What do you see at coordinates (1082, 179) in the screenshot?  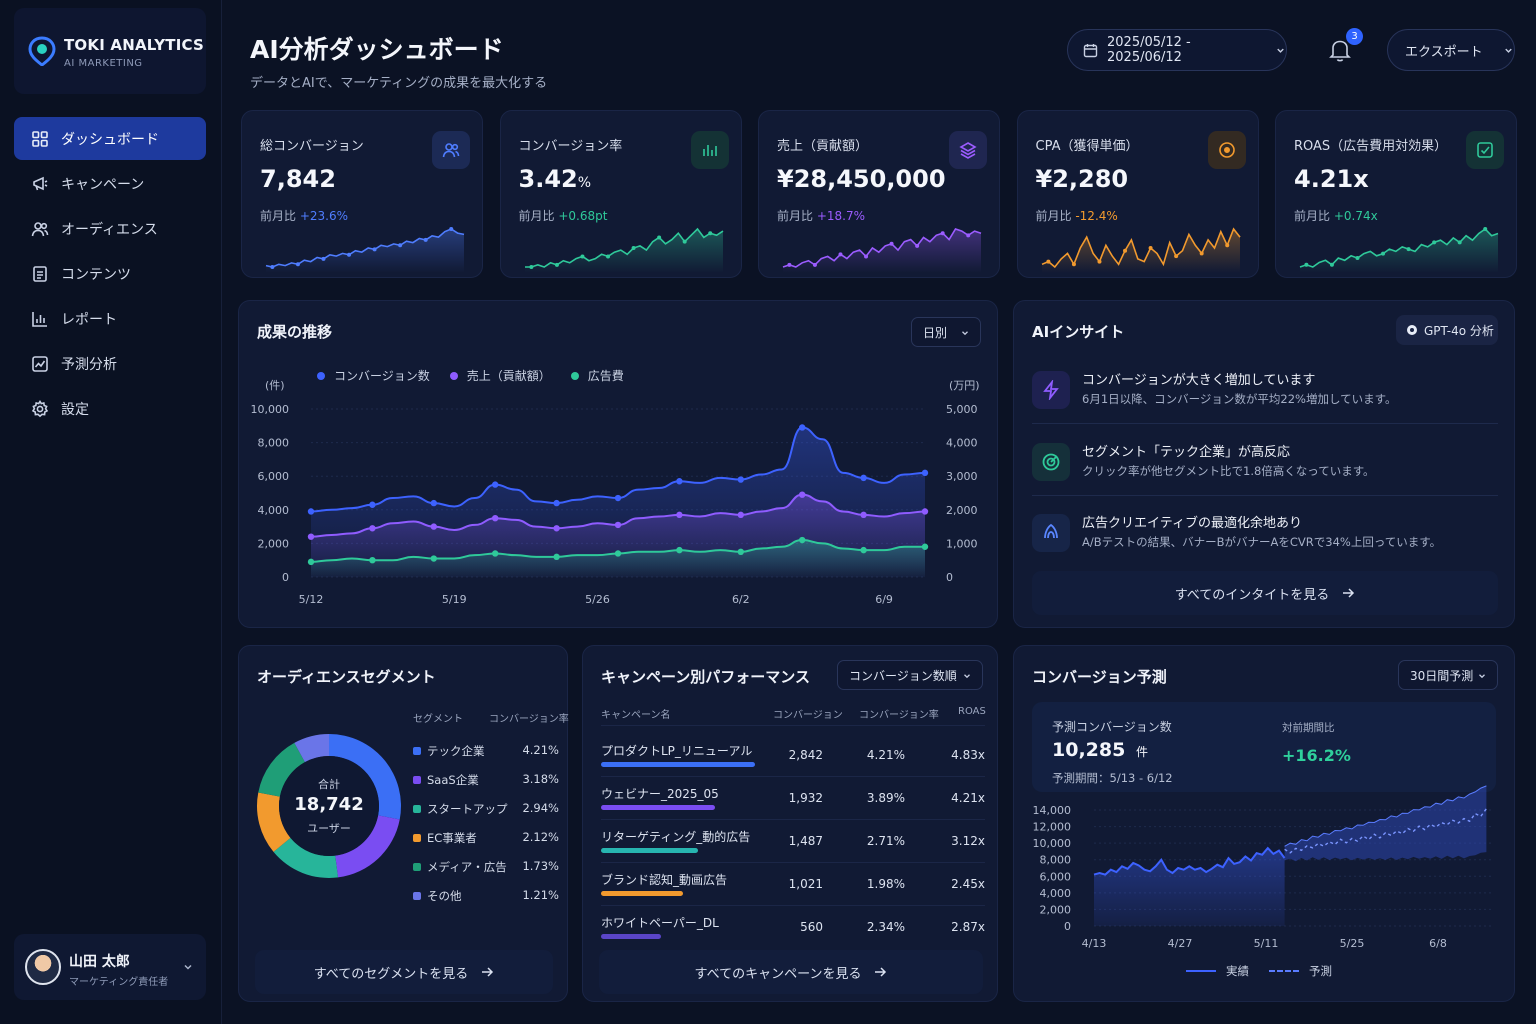 I see `kpi-number: ¥2,280` at bounding box center [1082, 179].